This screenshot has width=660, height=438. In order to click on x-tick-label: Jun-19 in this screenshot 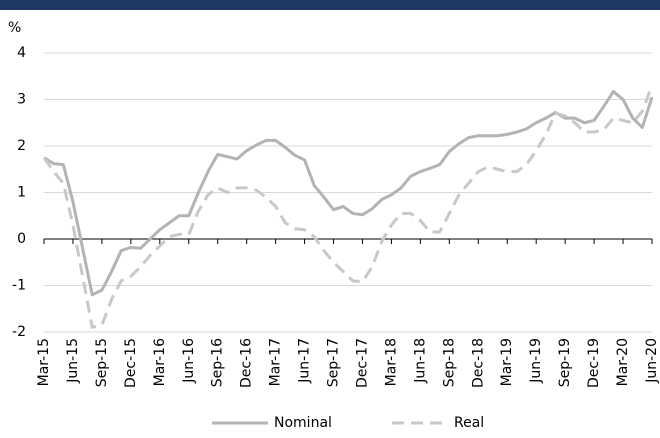, I will do `click(536, 361)`.